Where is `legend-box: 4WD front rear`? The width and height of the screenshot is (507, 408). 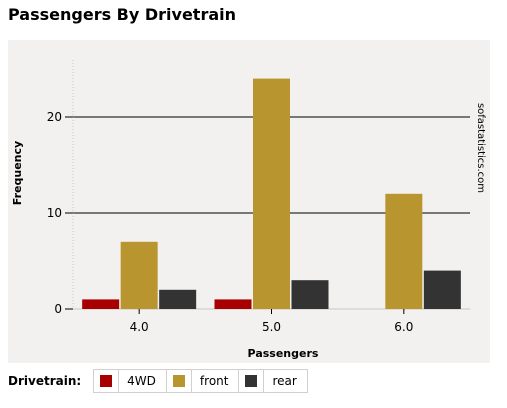 legend-box: 4WD front rear is located at coordinates (200, 381).